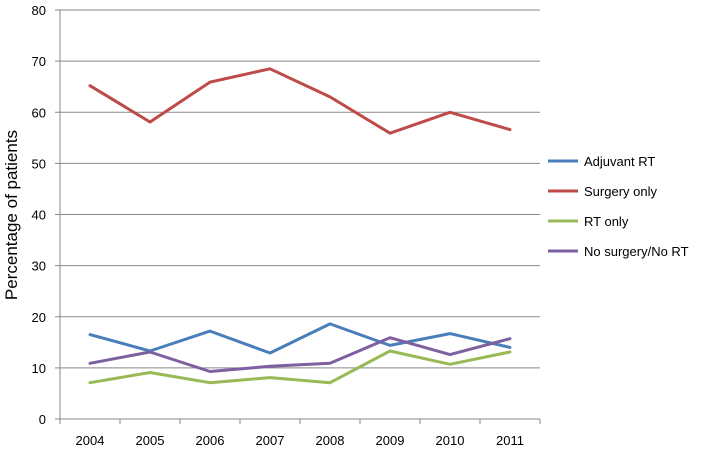 The image size is (708, 449). I want to click on series-line-no-surgery-no-rt, so click(300, 354).